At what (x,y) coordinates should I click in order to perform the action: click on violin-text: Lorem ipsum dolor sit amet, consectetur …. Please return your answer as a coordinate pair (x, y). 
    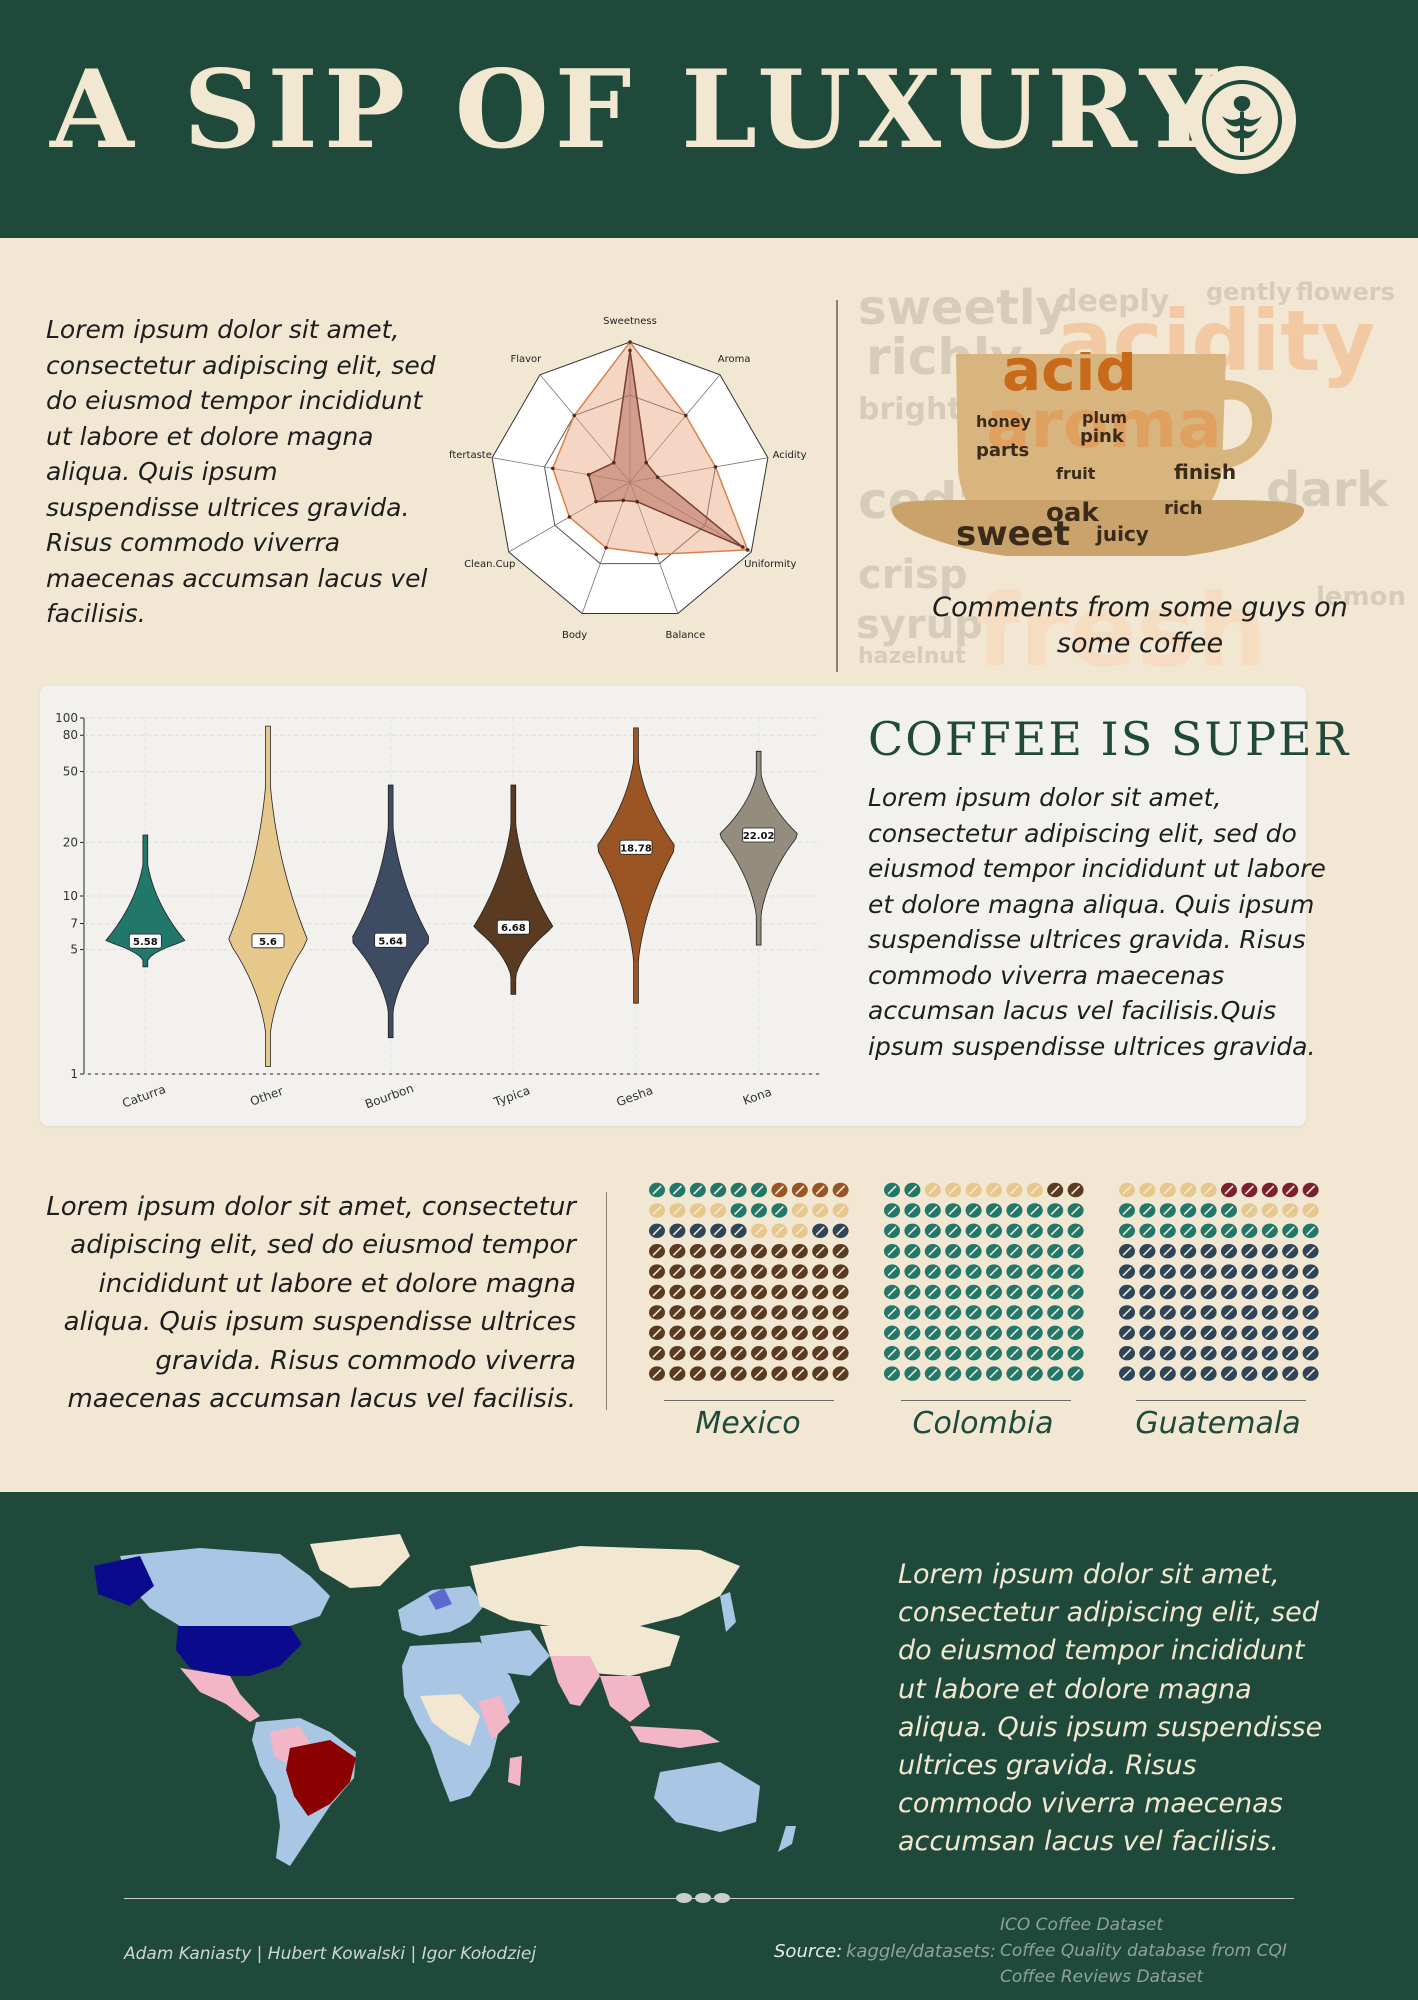
    Looking at the image, I should click on (1097, 922).